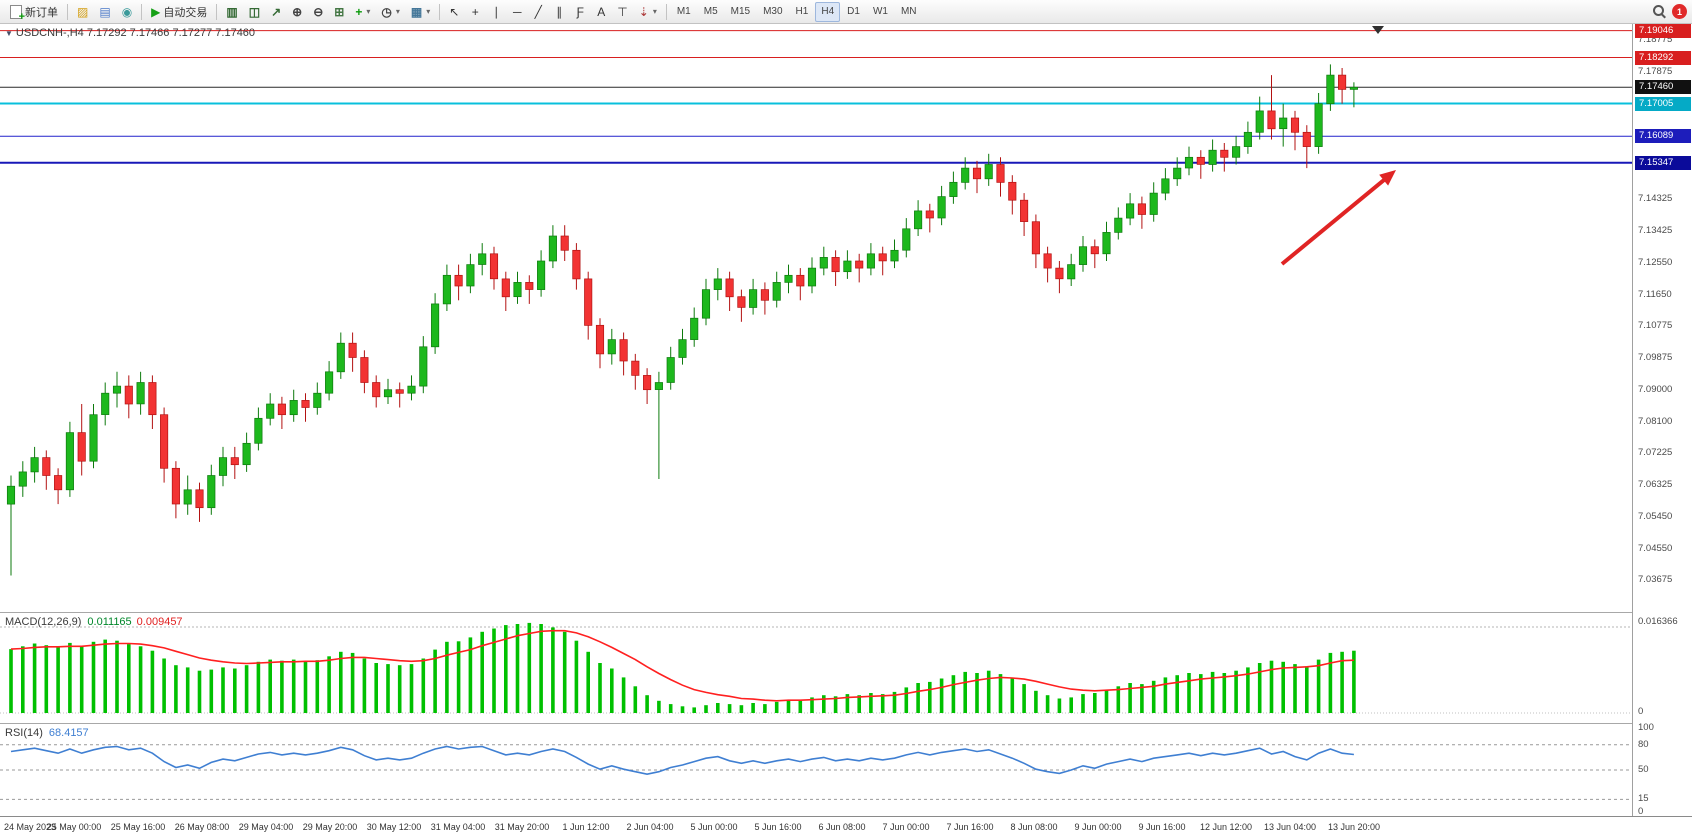 Image resolution: width=1692 pixels, height=839 pixels. I want to click on label-icon: ⊤, so click(622, 11).